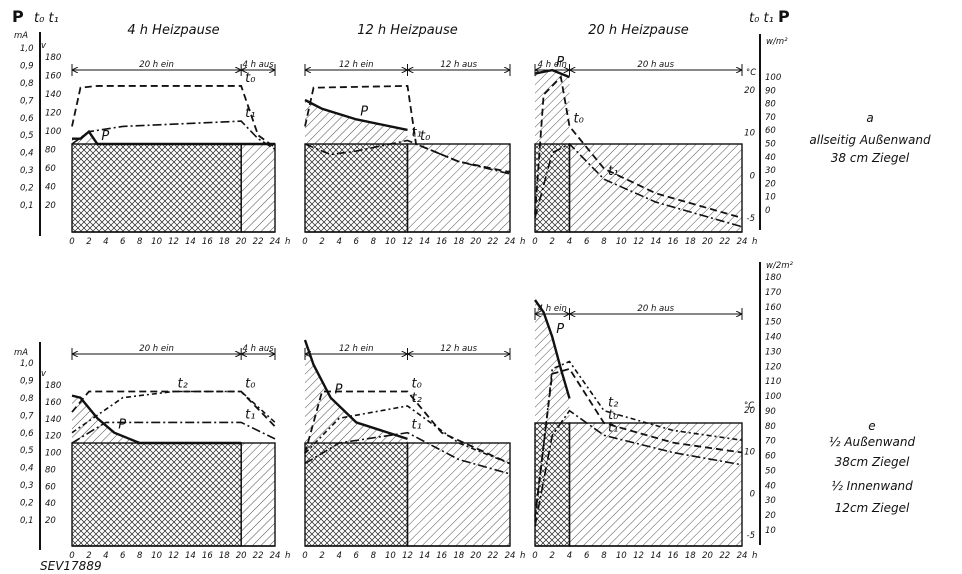  I want to click on right-w-top-tick: 10, so click(770, 198).